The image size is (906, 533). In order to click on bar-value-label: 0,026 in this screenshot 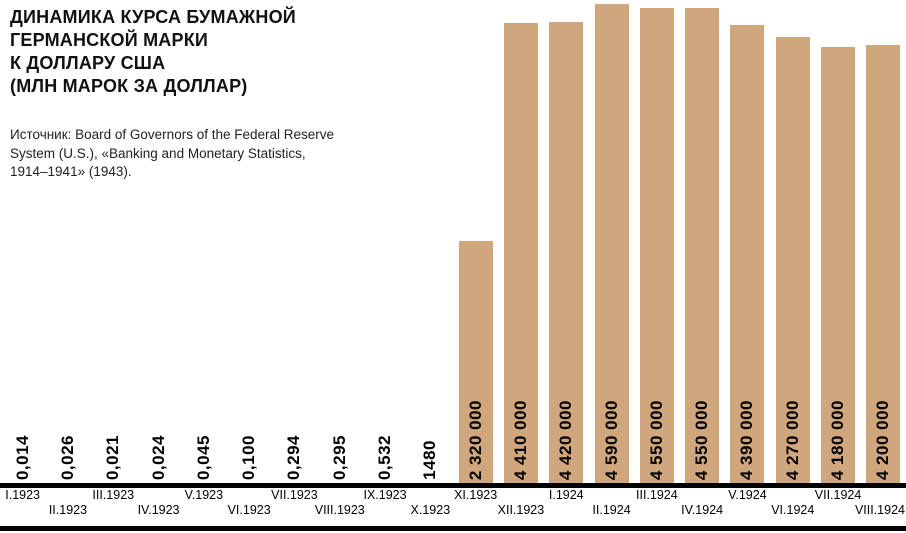, I will do `click(67, 457)`.